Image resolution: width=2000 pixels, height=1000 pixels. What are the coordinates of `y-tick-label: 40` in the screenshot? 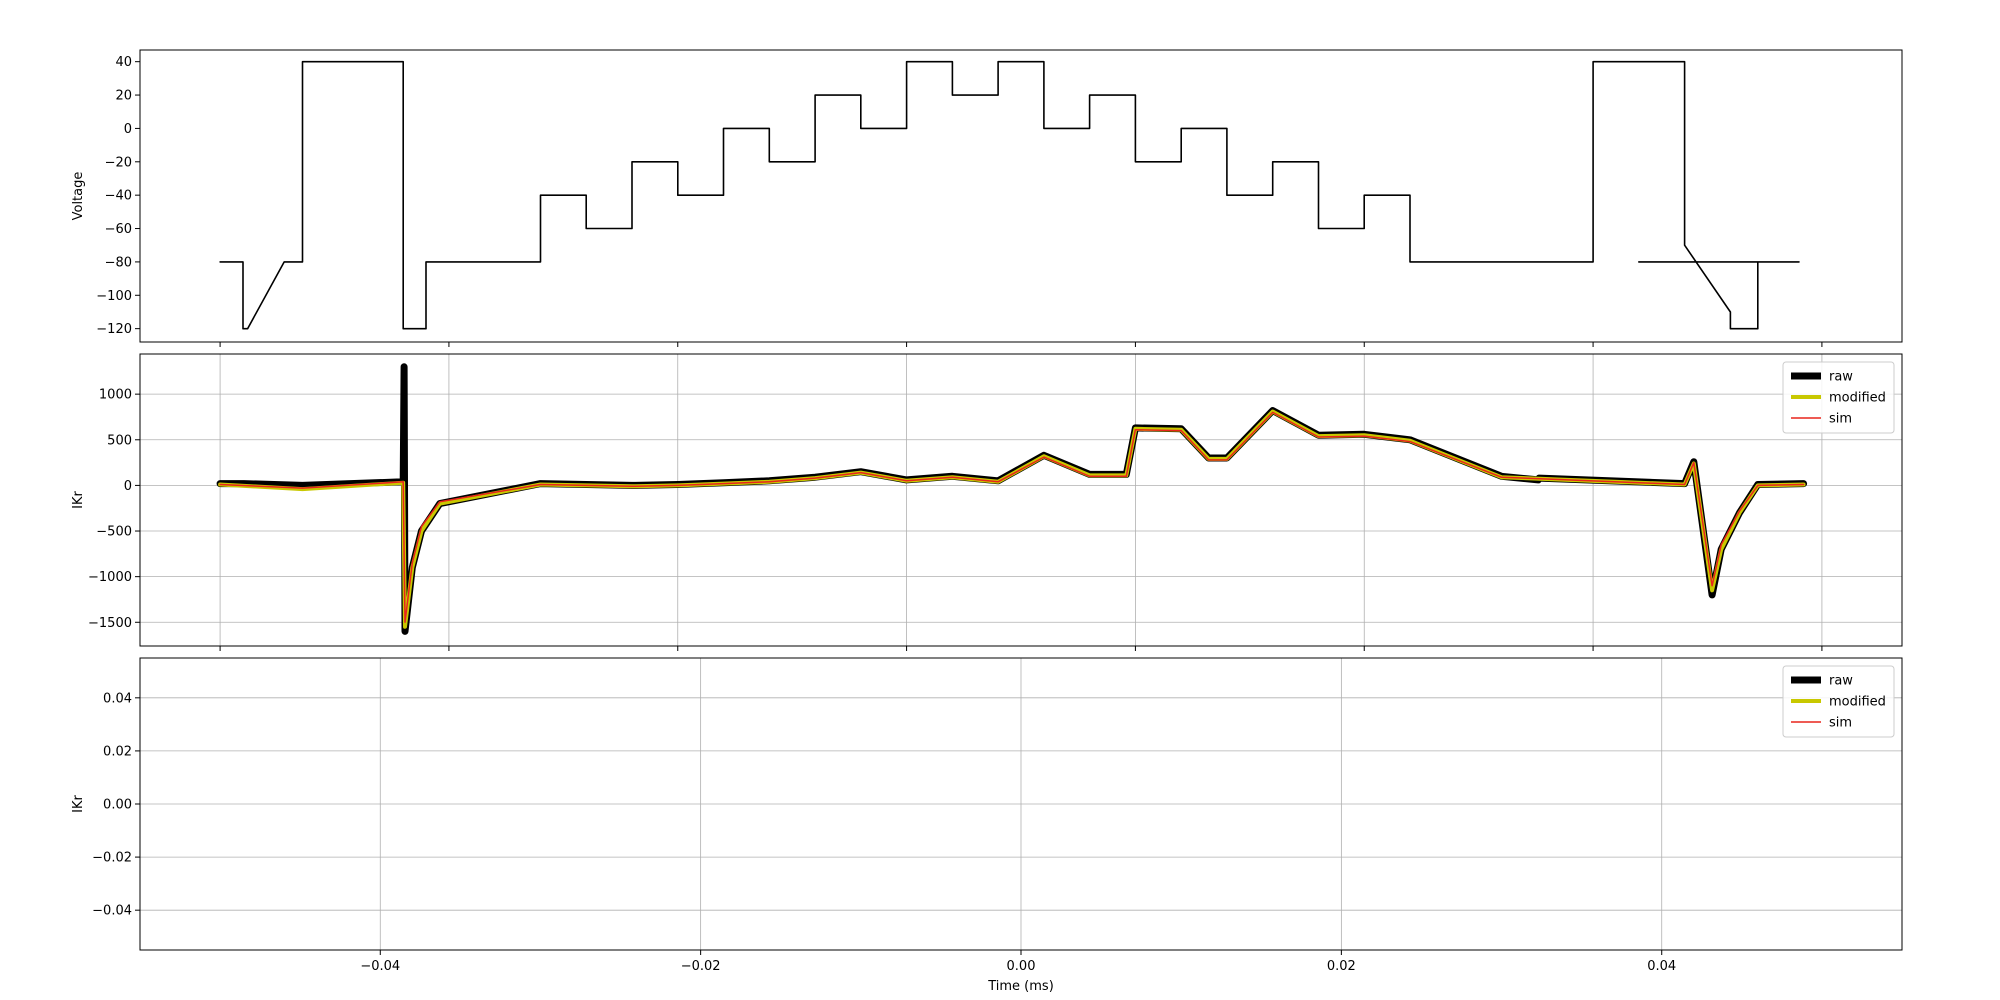 It's located at (123, 62).